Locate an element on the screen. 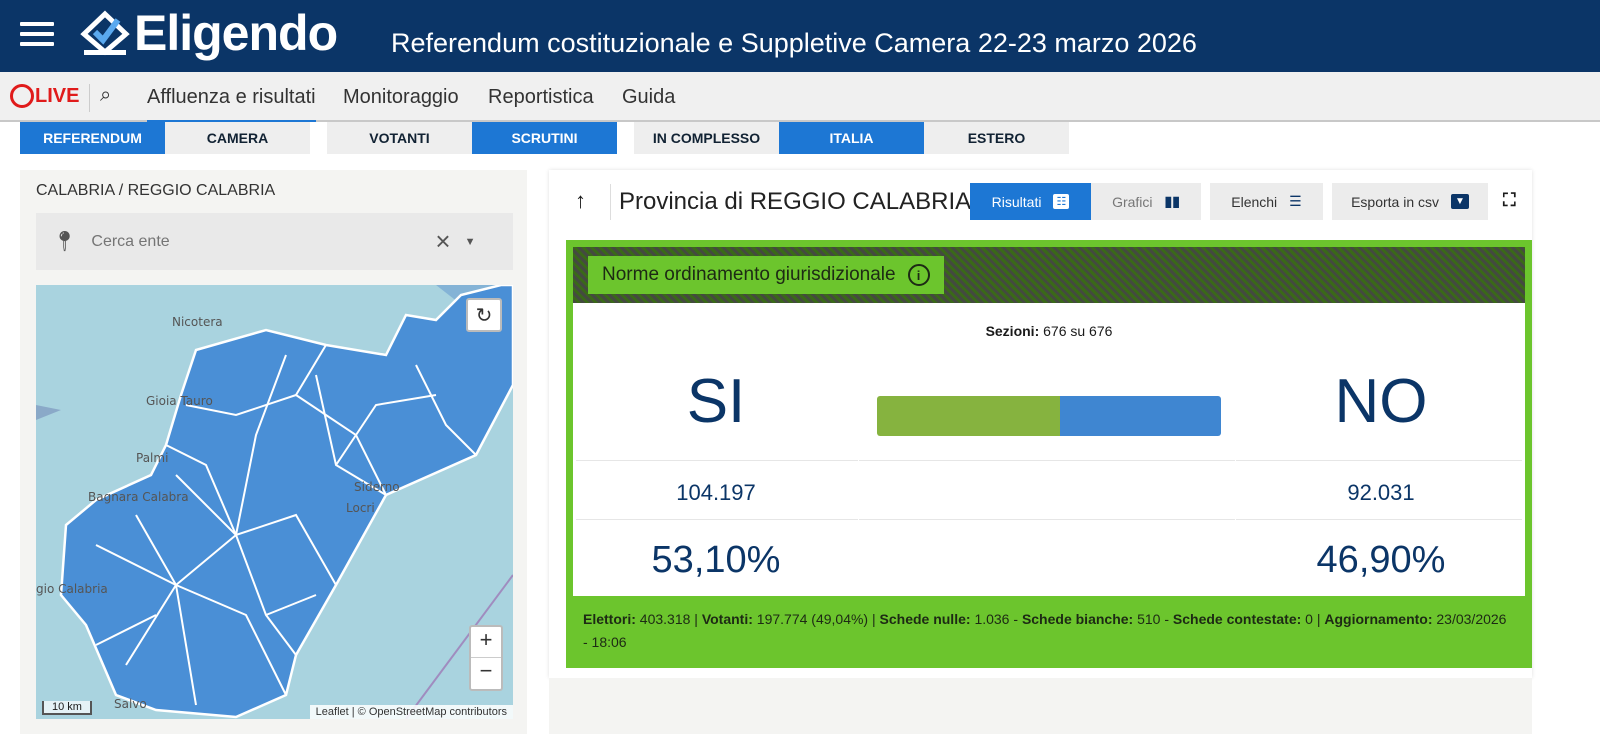  result-bar is located at coordinates (1049, 416).